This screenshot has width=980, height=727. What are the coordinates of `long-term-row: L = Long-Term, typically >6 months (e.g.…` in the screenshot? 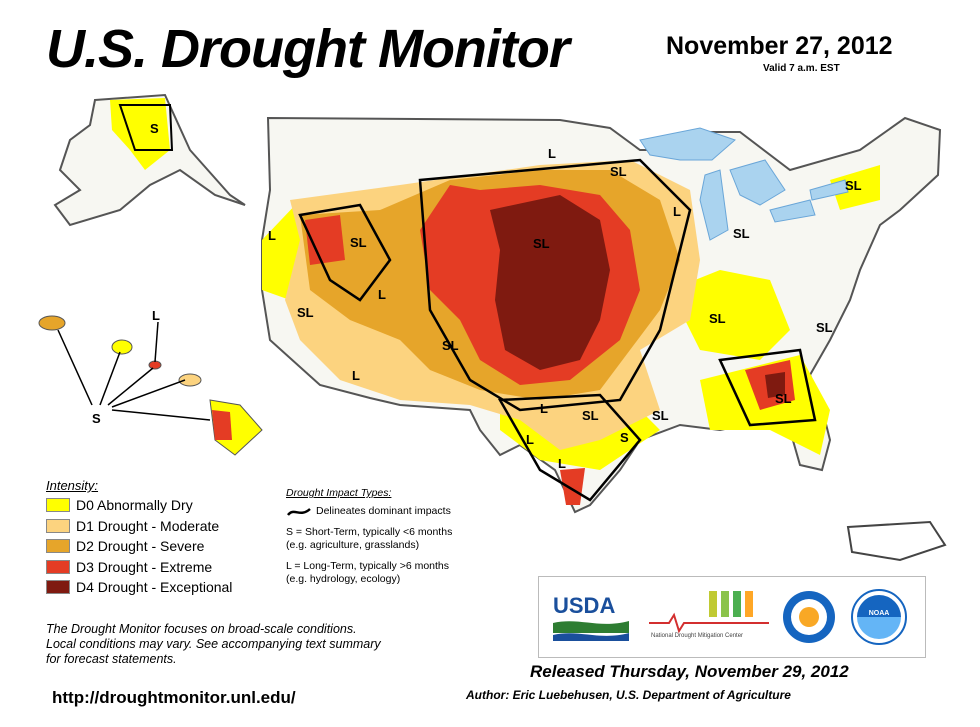 It's located at (406, 573).